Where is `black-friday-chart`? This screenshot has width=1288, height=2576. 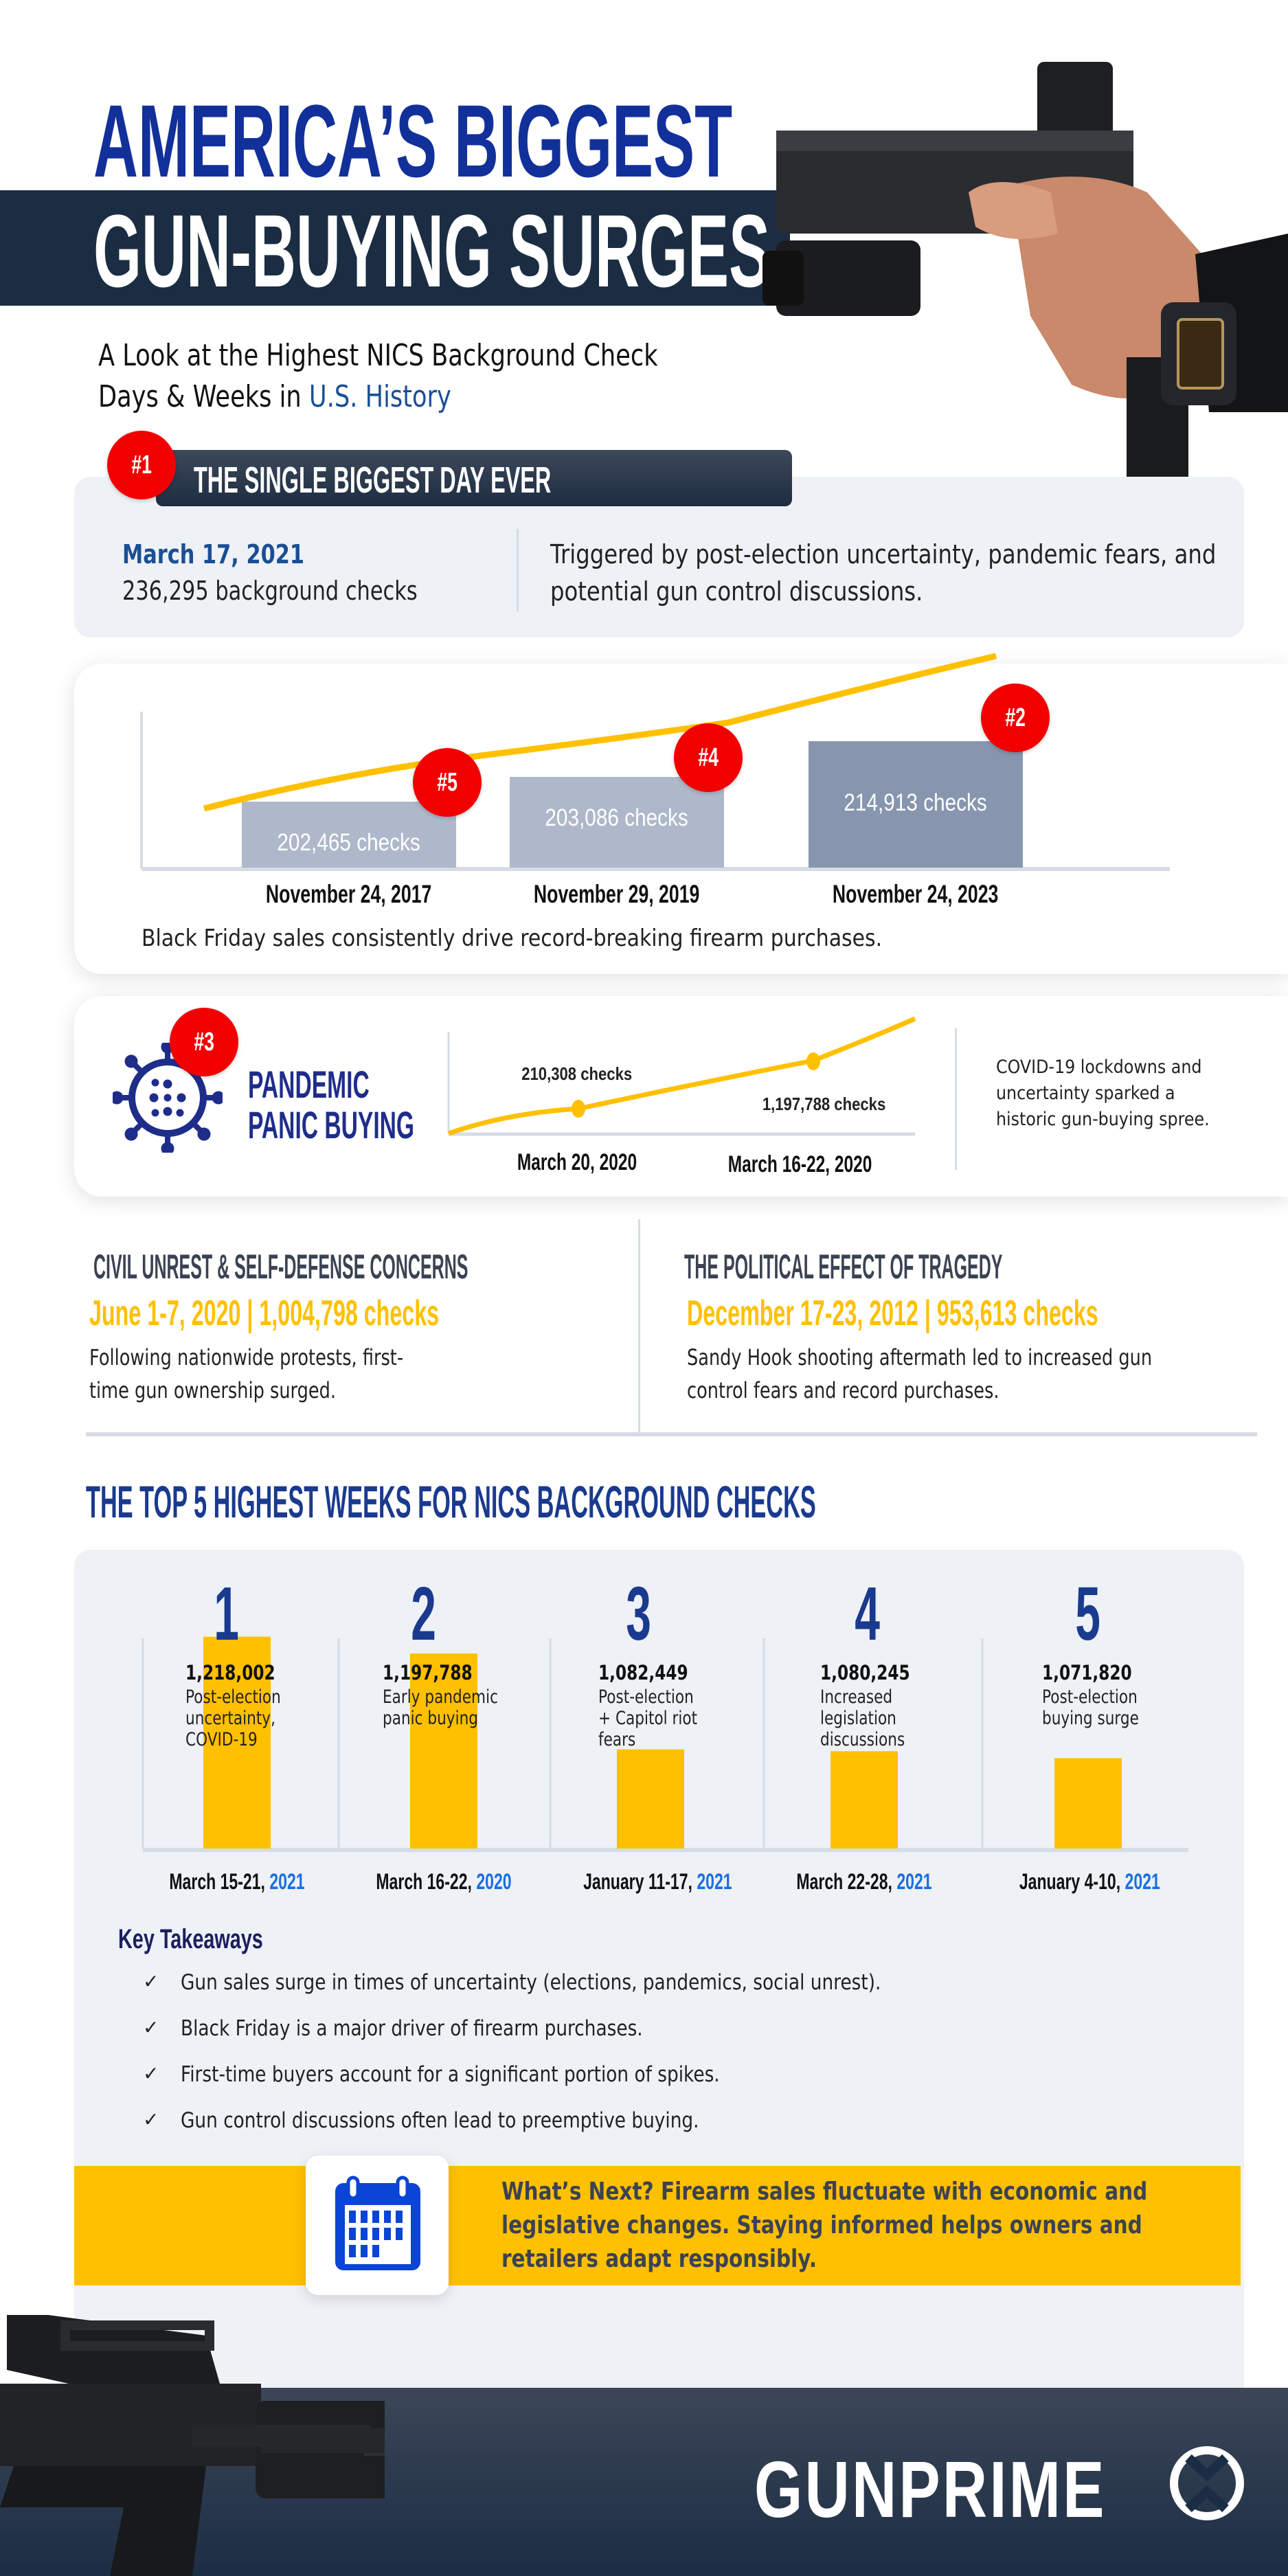
black-friday-chart is located at coordinates (655, 762).